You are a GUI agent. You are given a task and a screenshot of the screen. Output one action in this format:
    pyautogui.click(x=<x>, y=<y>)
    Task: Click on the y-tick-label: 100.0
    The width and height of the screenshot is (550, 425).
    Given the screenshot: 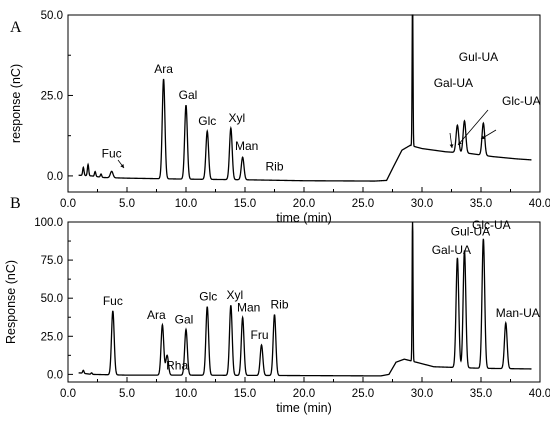 What is the action you would take?
    pyautogui.click(x=48, y=223)
    